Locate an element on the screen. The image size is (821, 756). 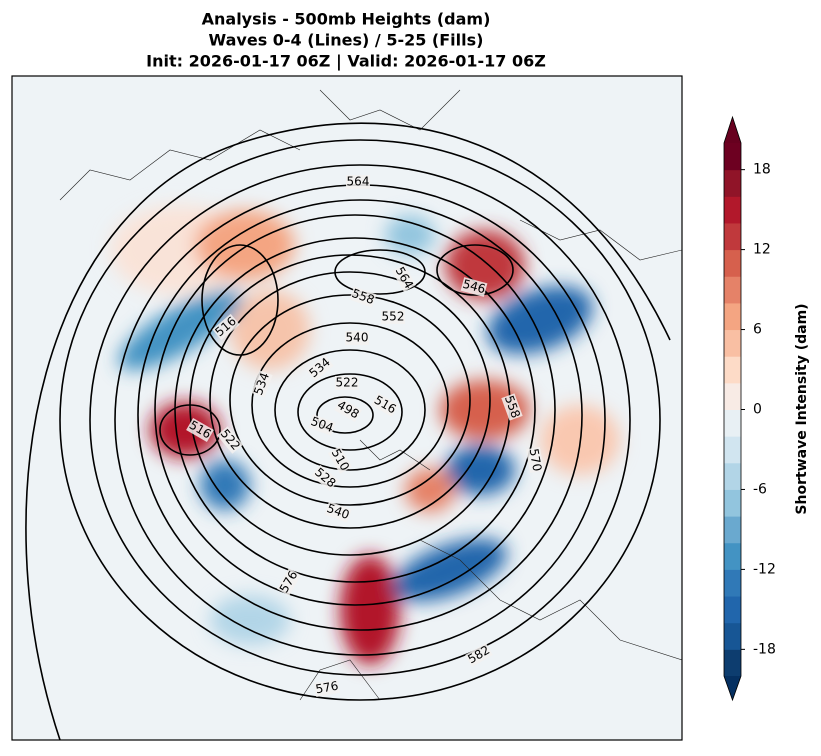
contour-label: 546 is located at coordinates (474, 286).